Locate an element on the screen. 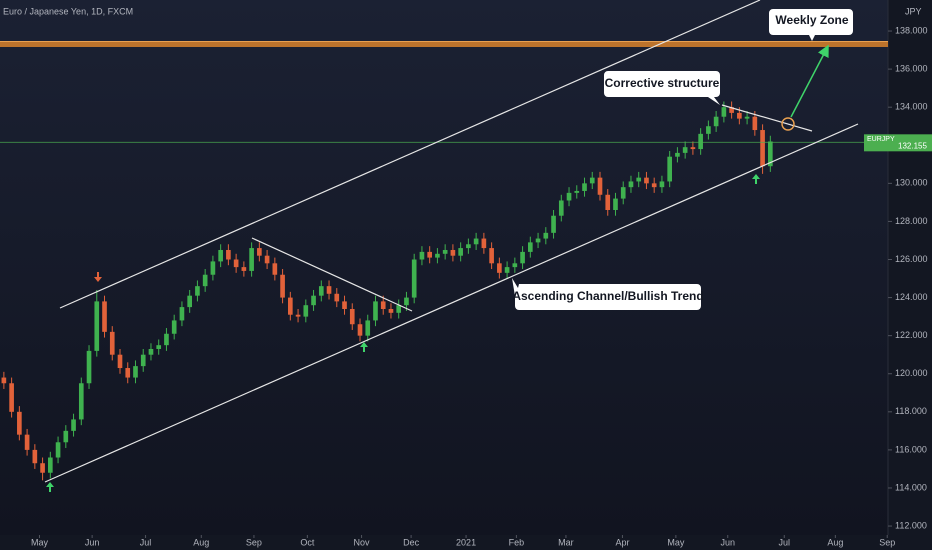 This screenshot has height=550, width=932. x-tick-label: Sep is located at coordinates (254, 542).